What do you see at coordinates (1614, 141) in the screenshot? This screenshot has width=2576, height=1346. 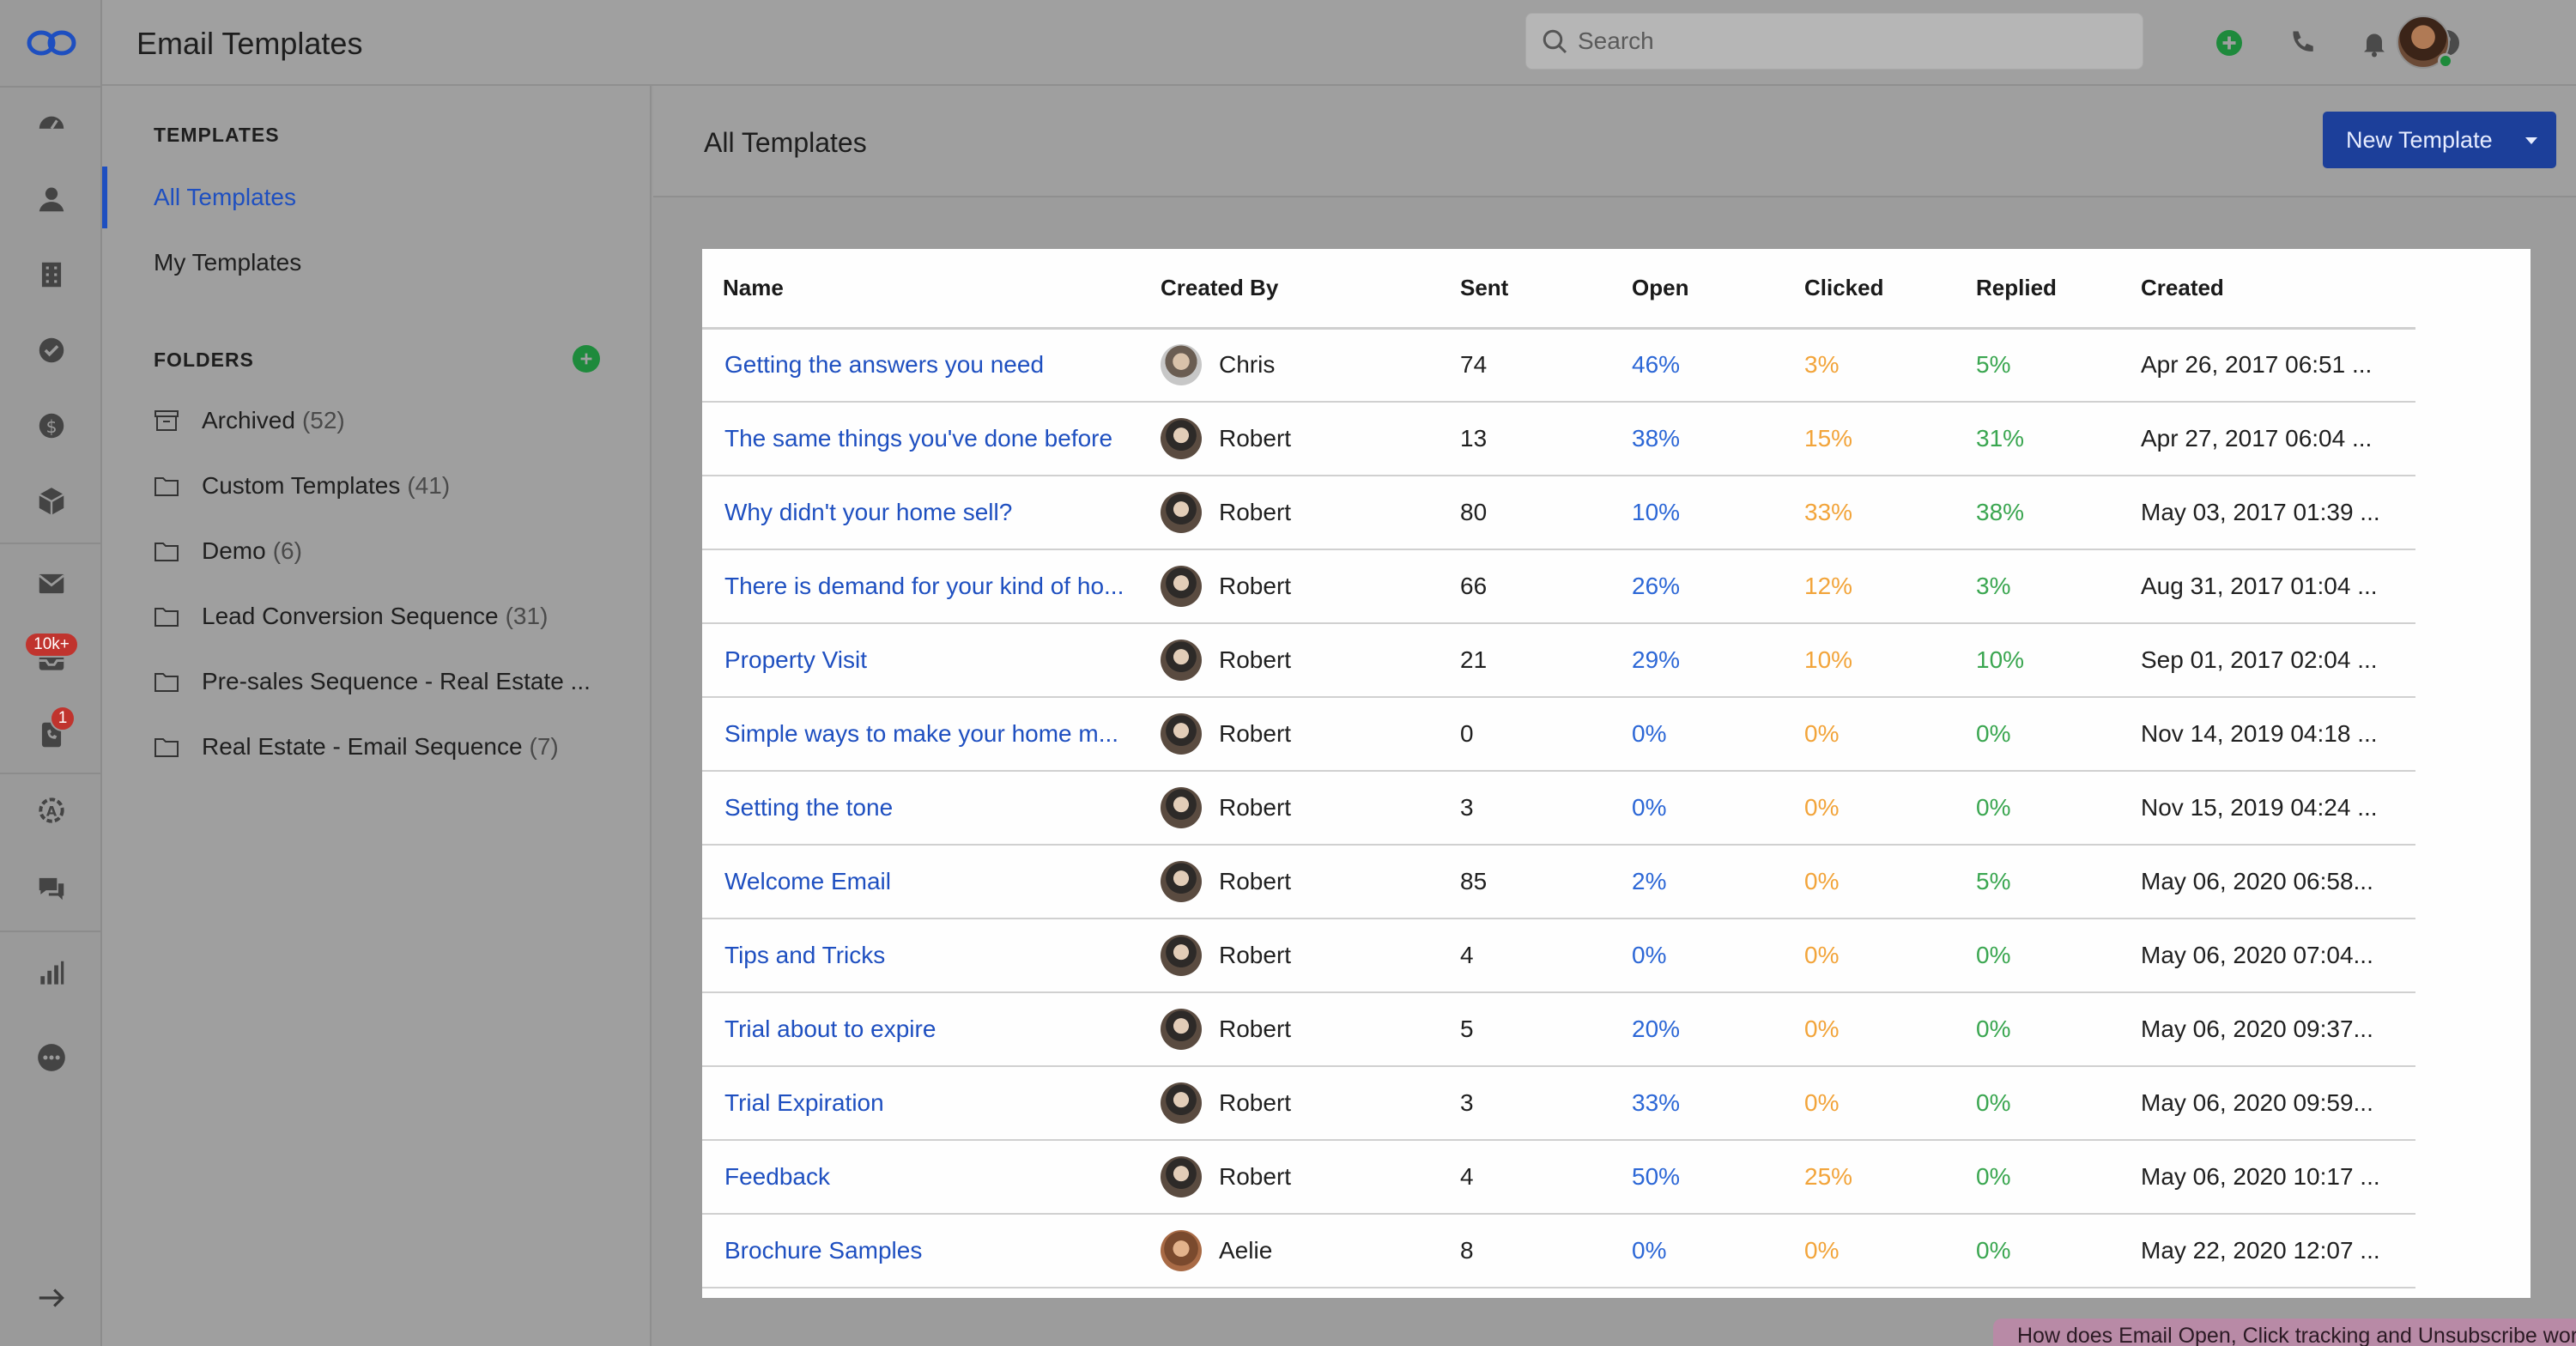 I see `main-header: All Templates New Template` at bounding box center [1614, 141].